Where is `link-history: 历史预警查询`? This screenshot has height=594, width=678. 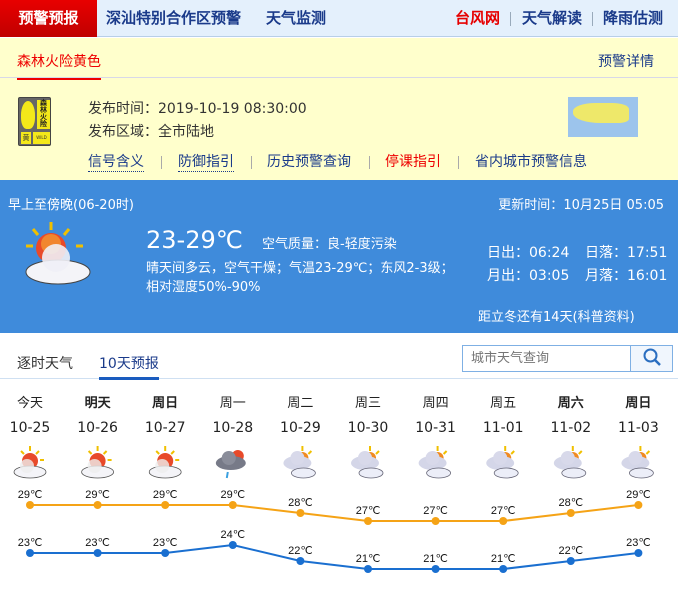 link-history: 历史预警查询 is located at coordinates (309, 162).